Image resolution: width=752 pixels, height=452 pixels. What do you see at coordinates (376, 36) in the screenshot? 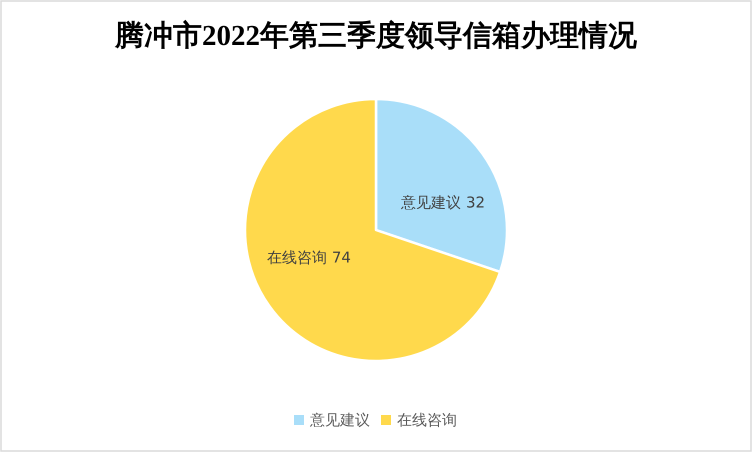
I see `chart-title: 腾冲市2022年第三季度领导信箱办理情况` at bounding box center [376, 36].